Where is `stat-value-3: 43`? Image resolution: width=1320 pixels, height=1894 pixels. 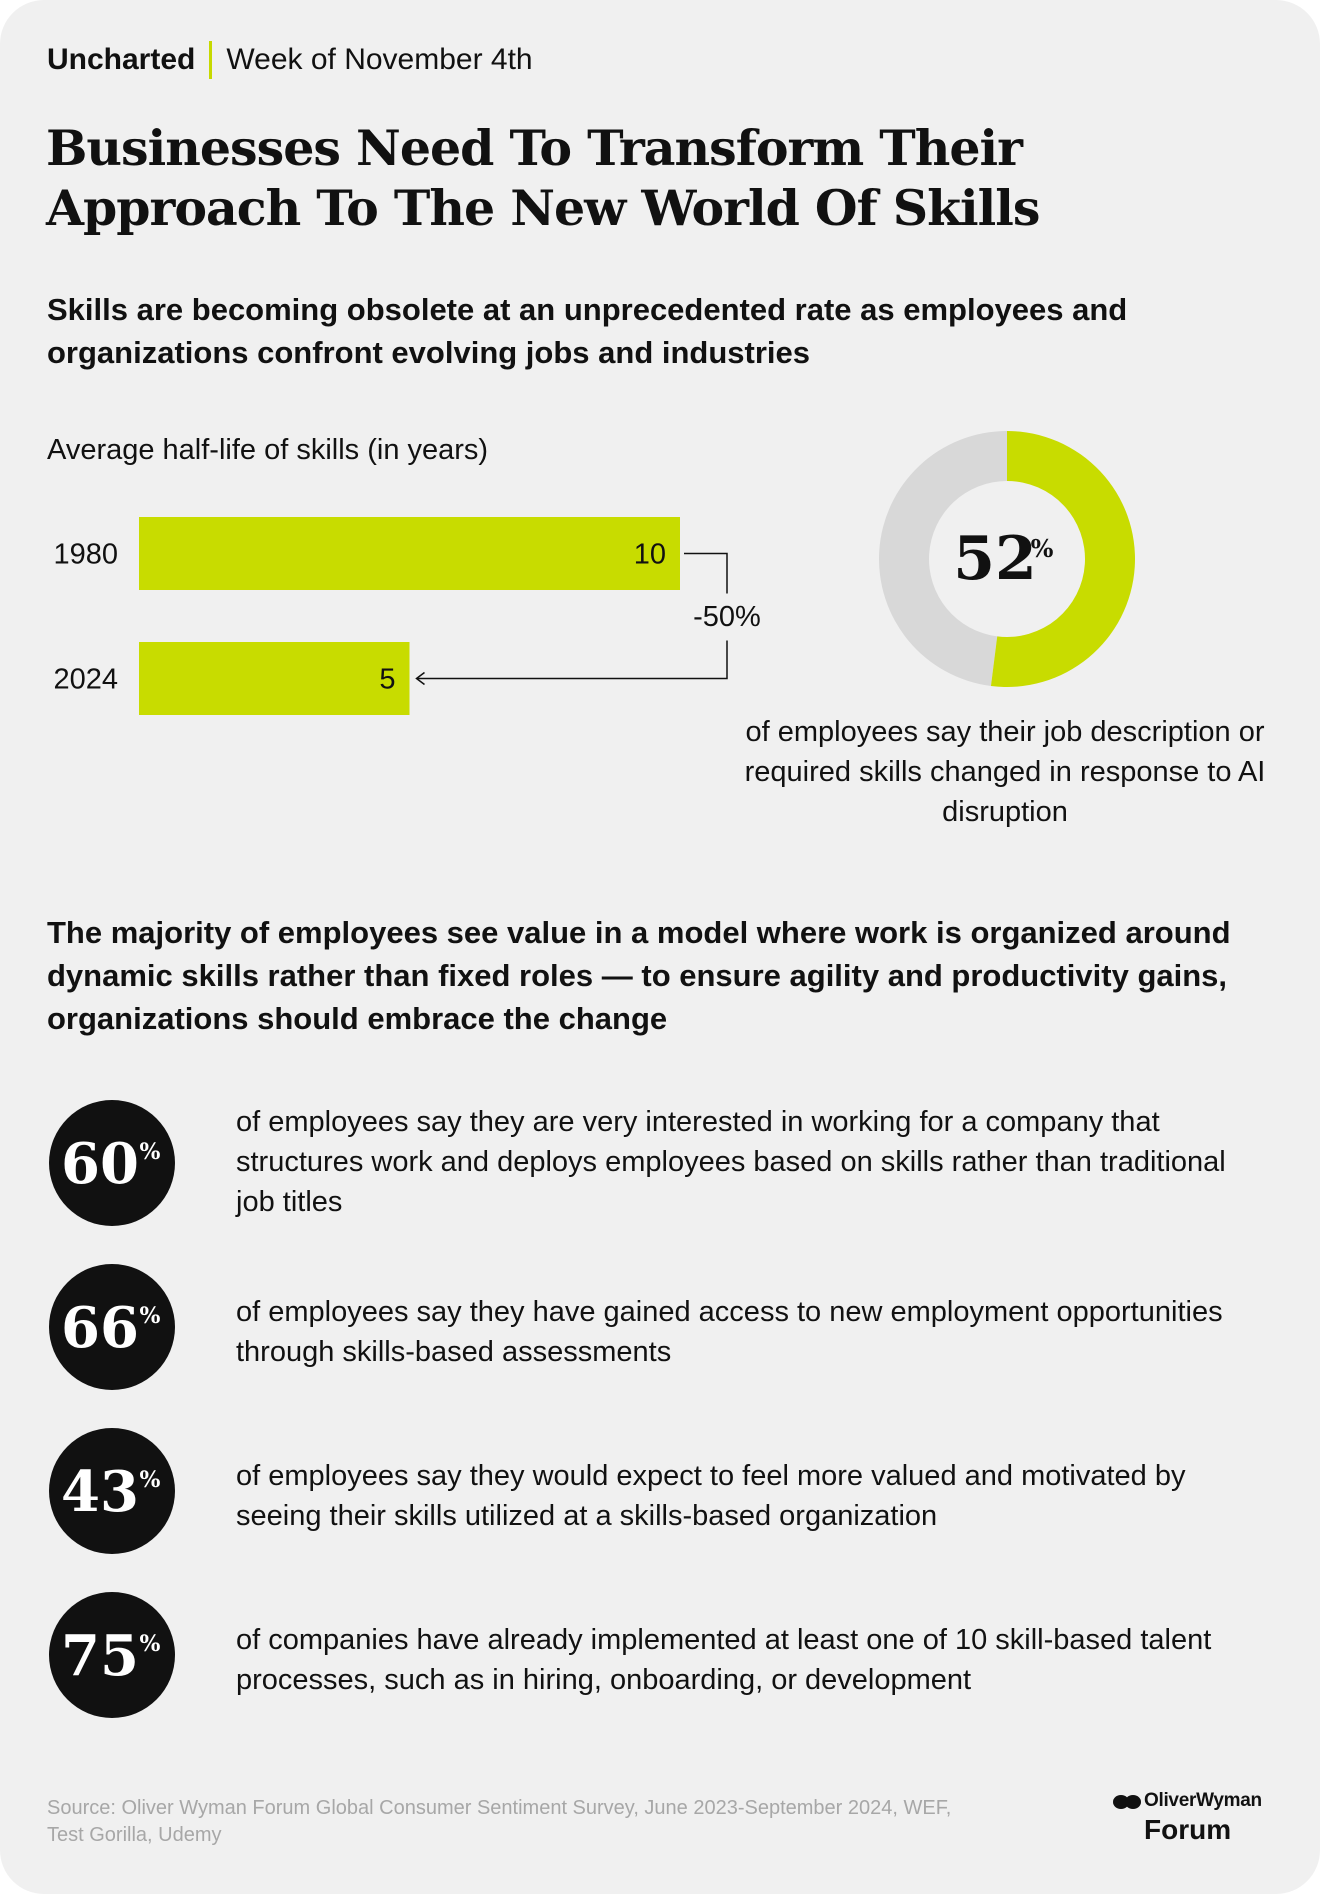 stat-value-3: 43 is located at coordinates (100, 1492).